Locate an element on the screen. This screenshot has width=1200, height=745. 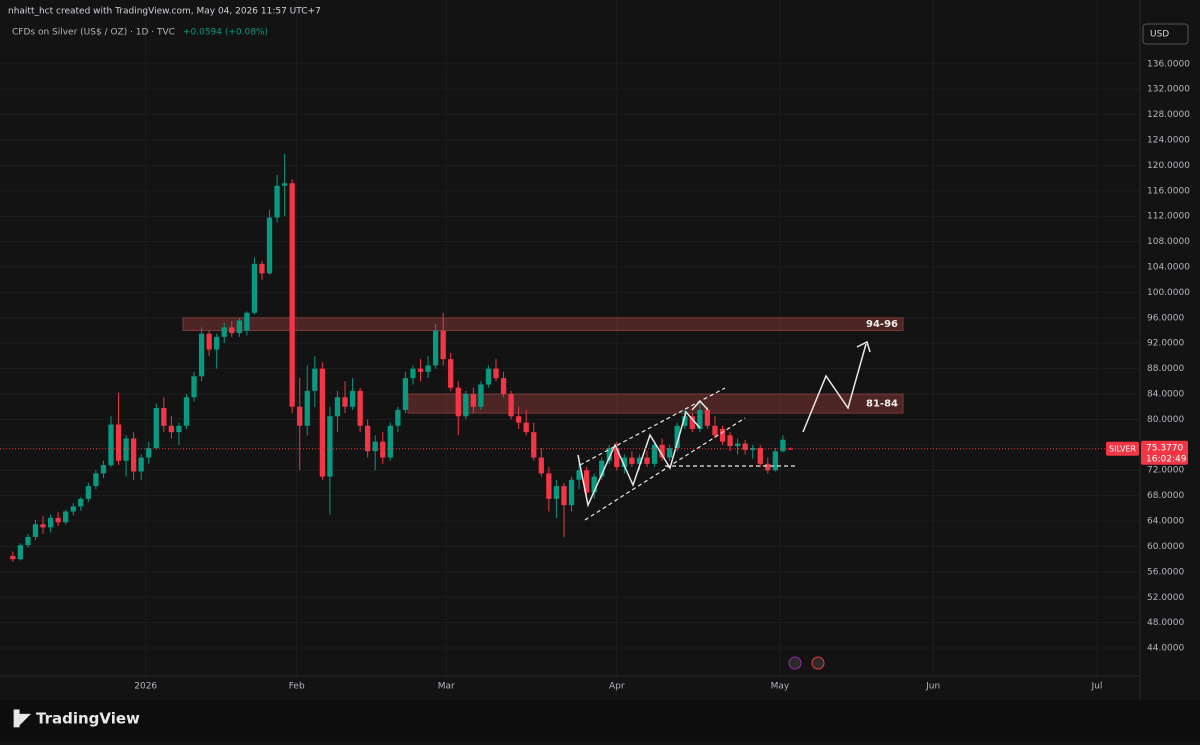
y-tick-label: 120.0000 is located at coordinates (1168, 166).